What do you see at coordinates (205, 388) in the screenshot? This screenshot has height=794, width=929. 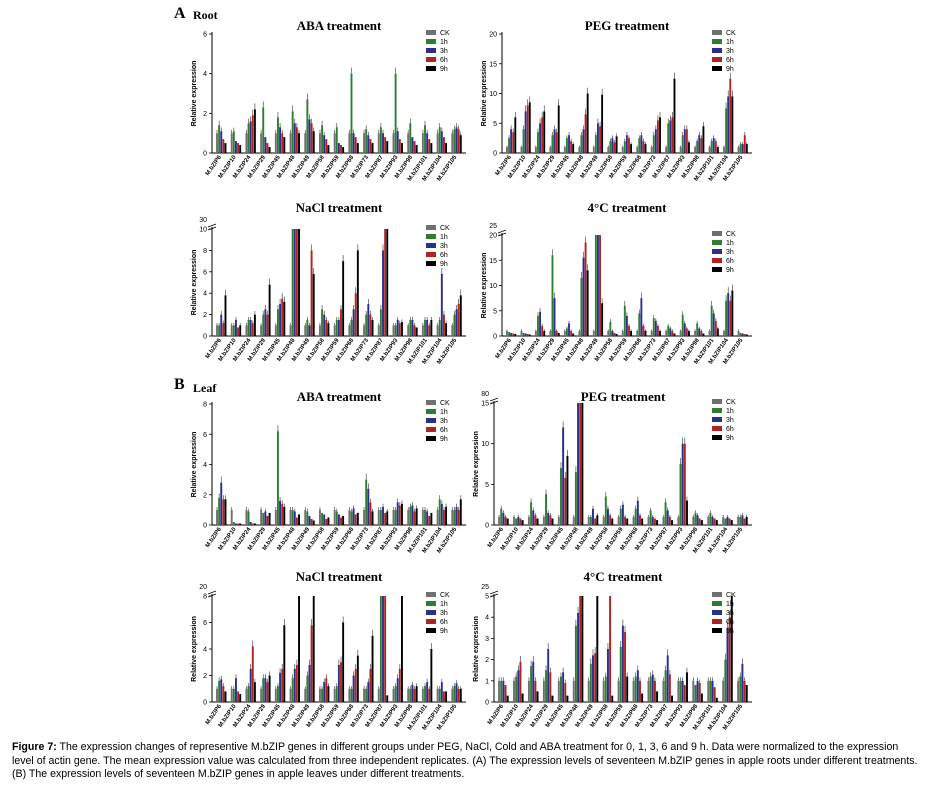 I see `panel-b-tissue: Leaf` at bounding box center [205, 388].